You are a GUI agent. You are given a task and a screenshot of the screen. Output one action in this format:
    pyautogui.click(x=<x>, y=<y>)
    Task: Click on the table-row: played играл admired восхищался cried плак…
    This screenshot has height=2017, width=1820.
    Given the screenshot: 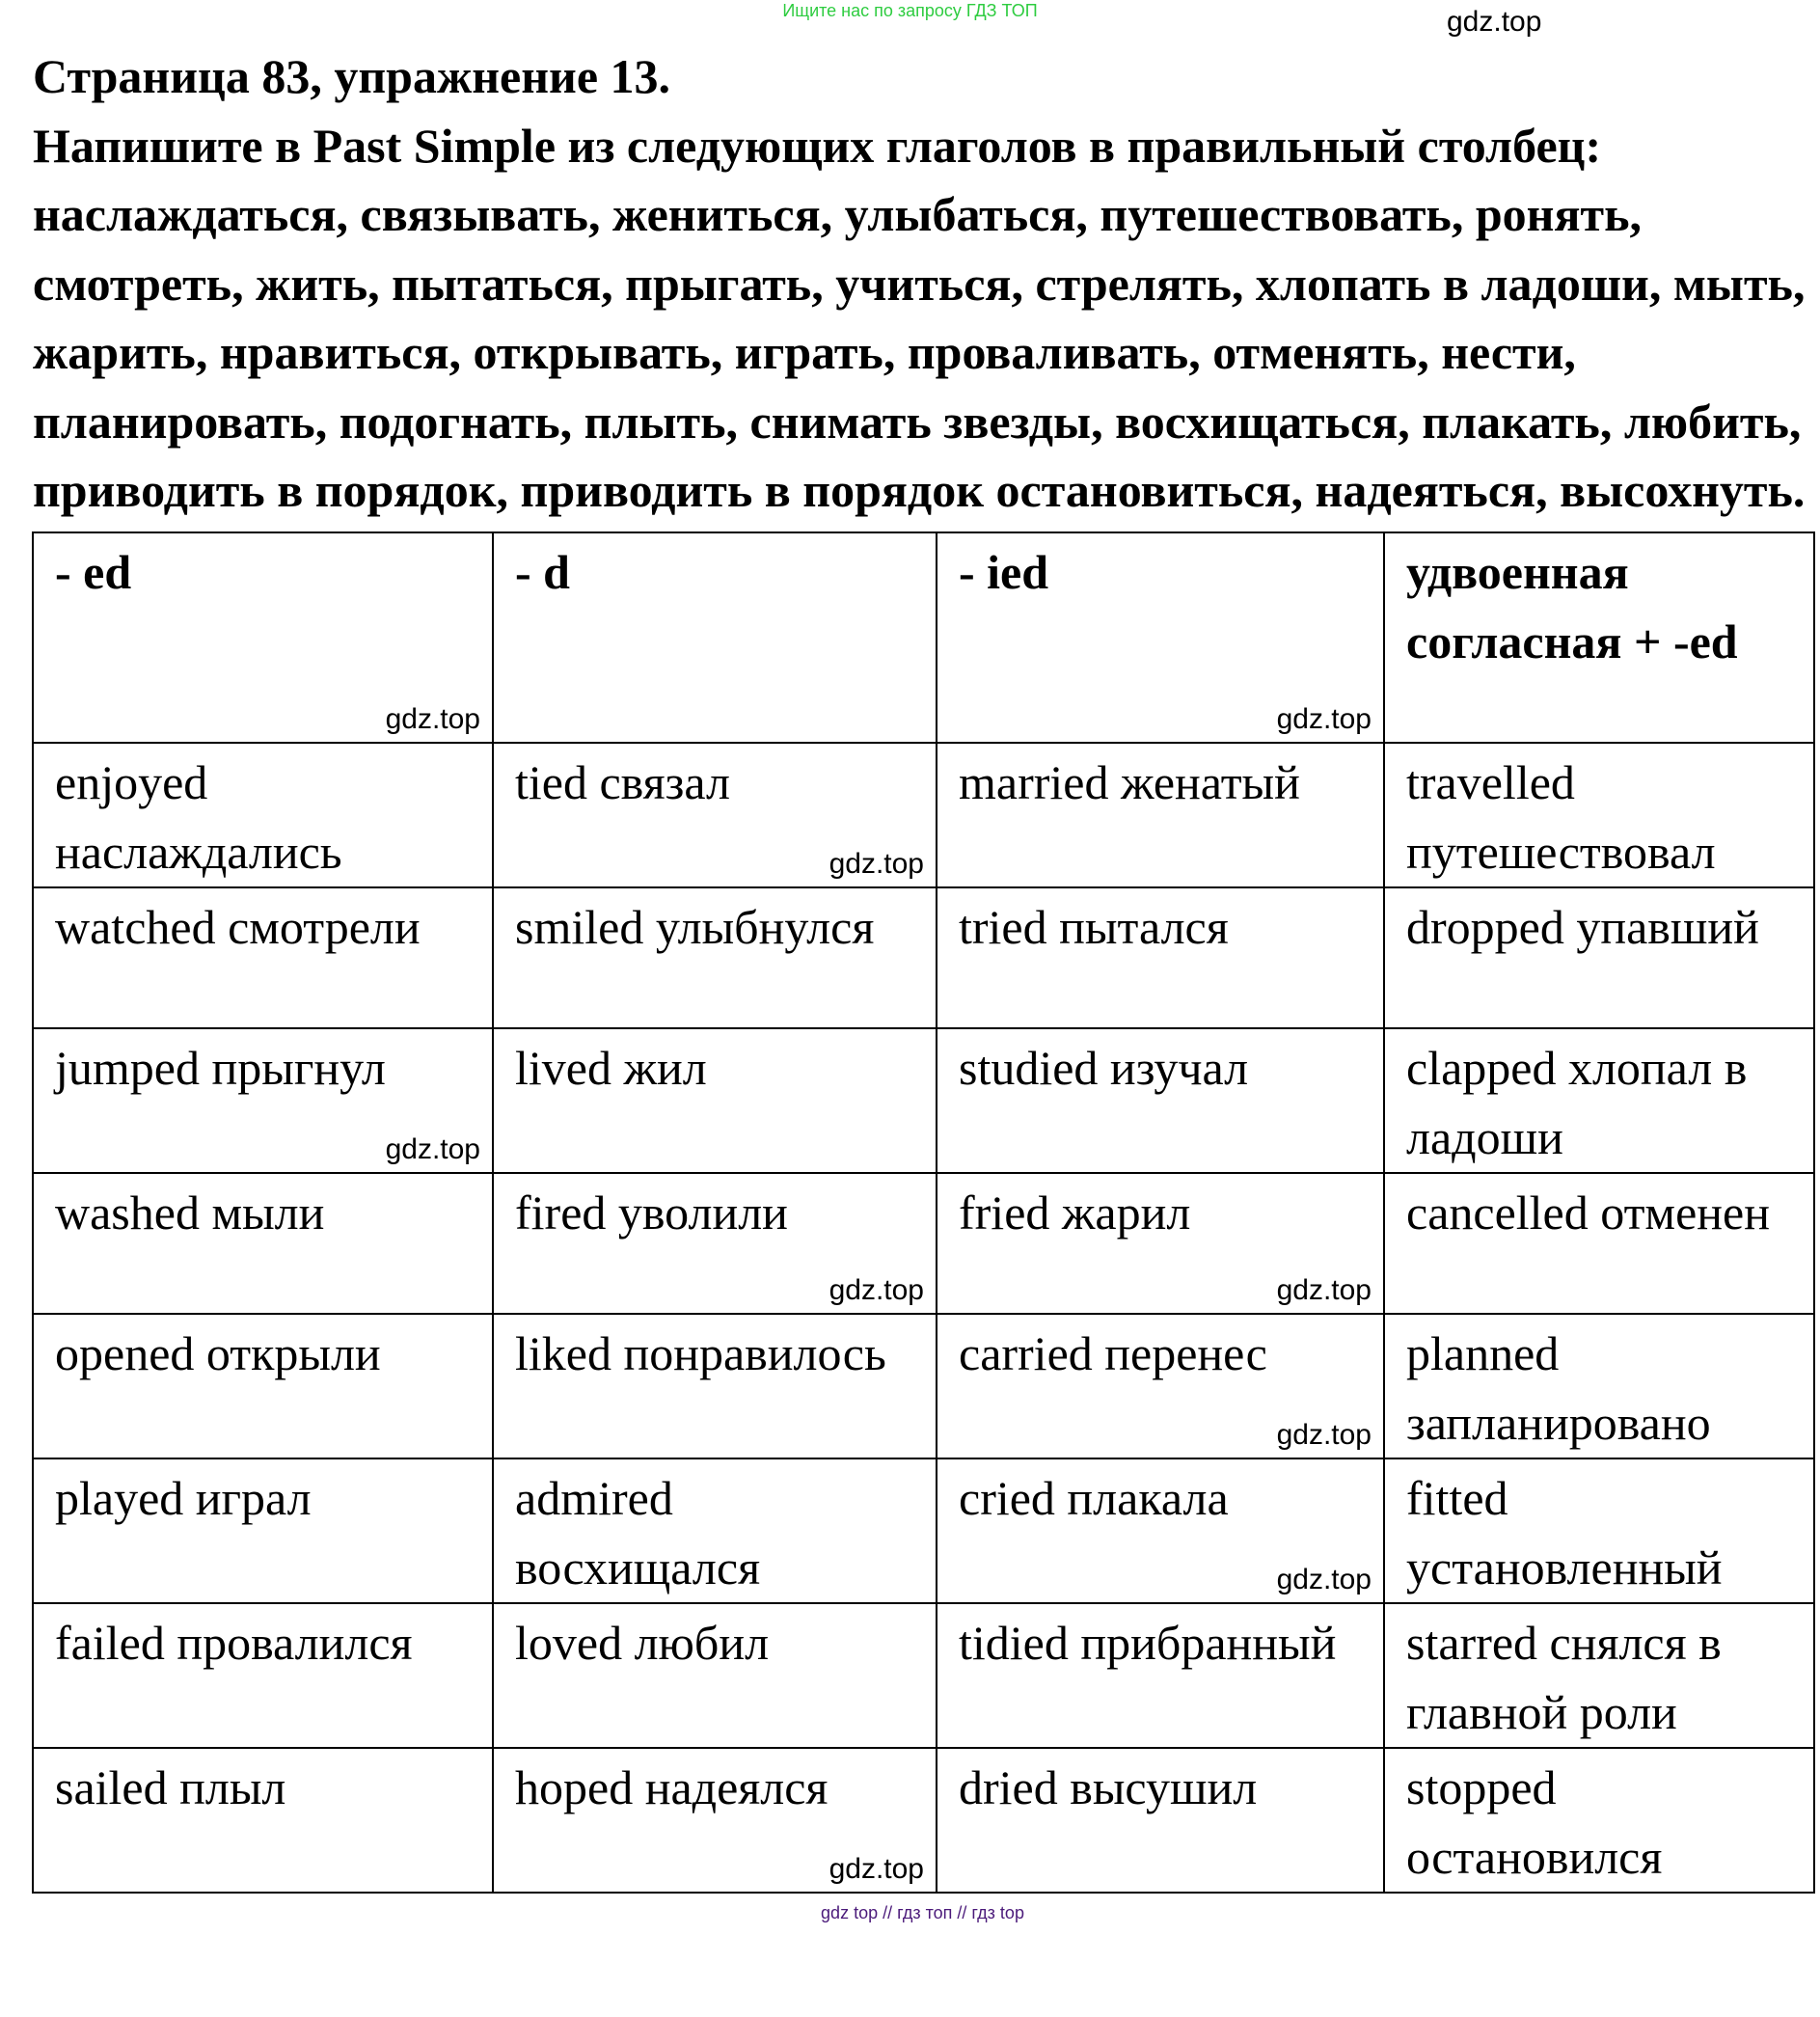 What is the action you would take?
    pyautogui.click(x=924, y=1530)
    